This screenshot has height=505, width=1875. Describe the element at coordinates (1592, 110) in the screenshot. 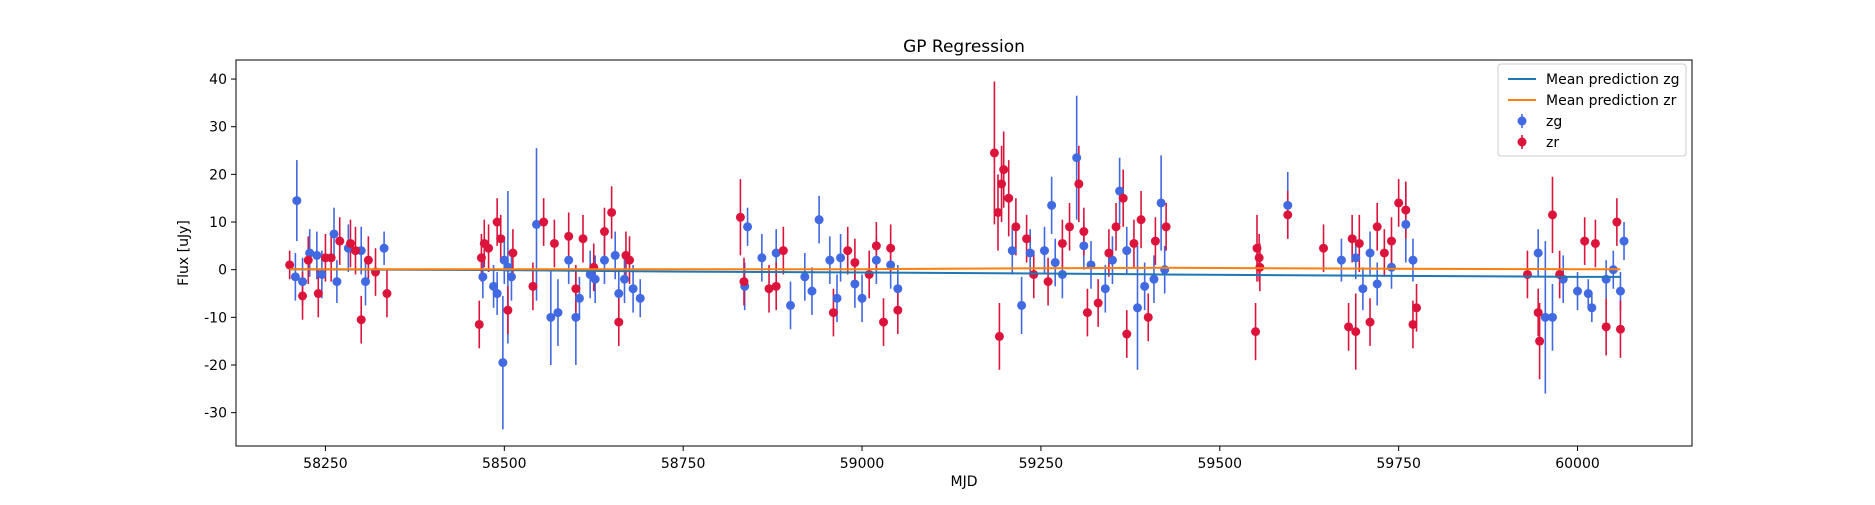

I see `legend: Mean prediction zg Mean prediction zr zg zr` at that location.